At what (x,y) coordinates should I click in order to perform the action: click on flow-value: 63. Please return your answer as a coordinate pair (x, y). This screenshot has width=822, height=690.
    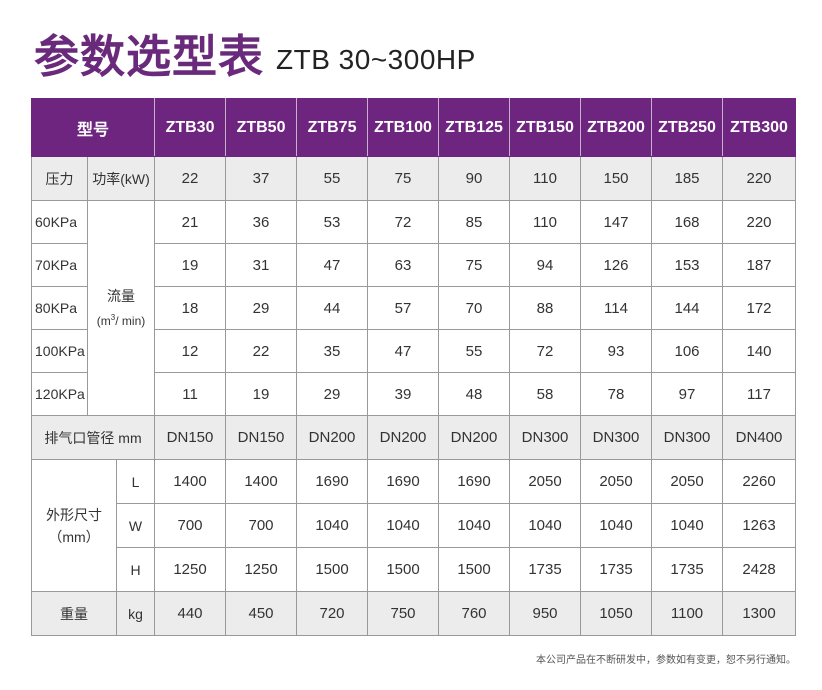
    Looking at the image, I should click on (403, 265).